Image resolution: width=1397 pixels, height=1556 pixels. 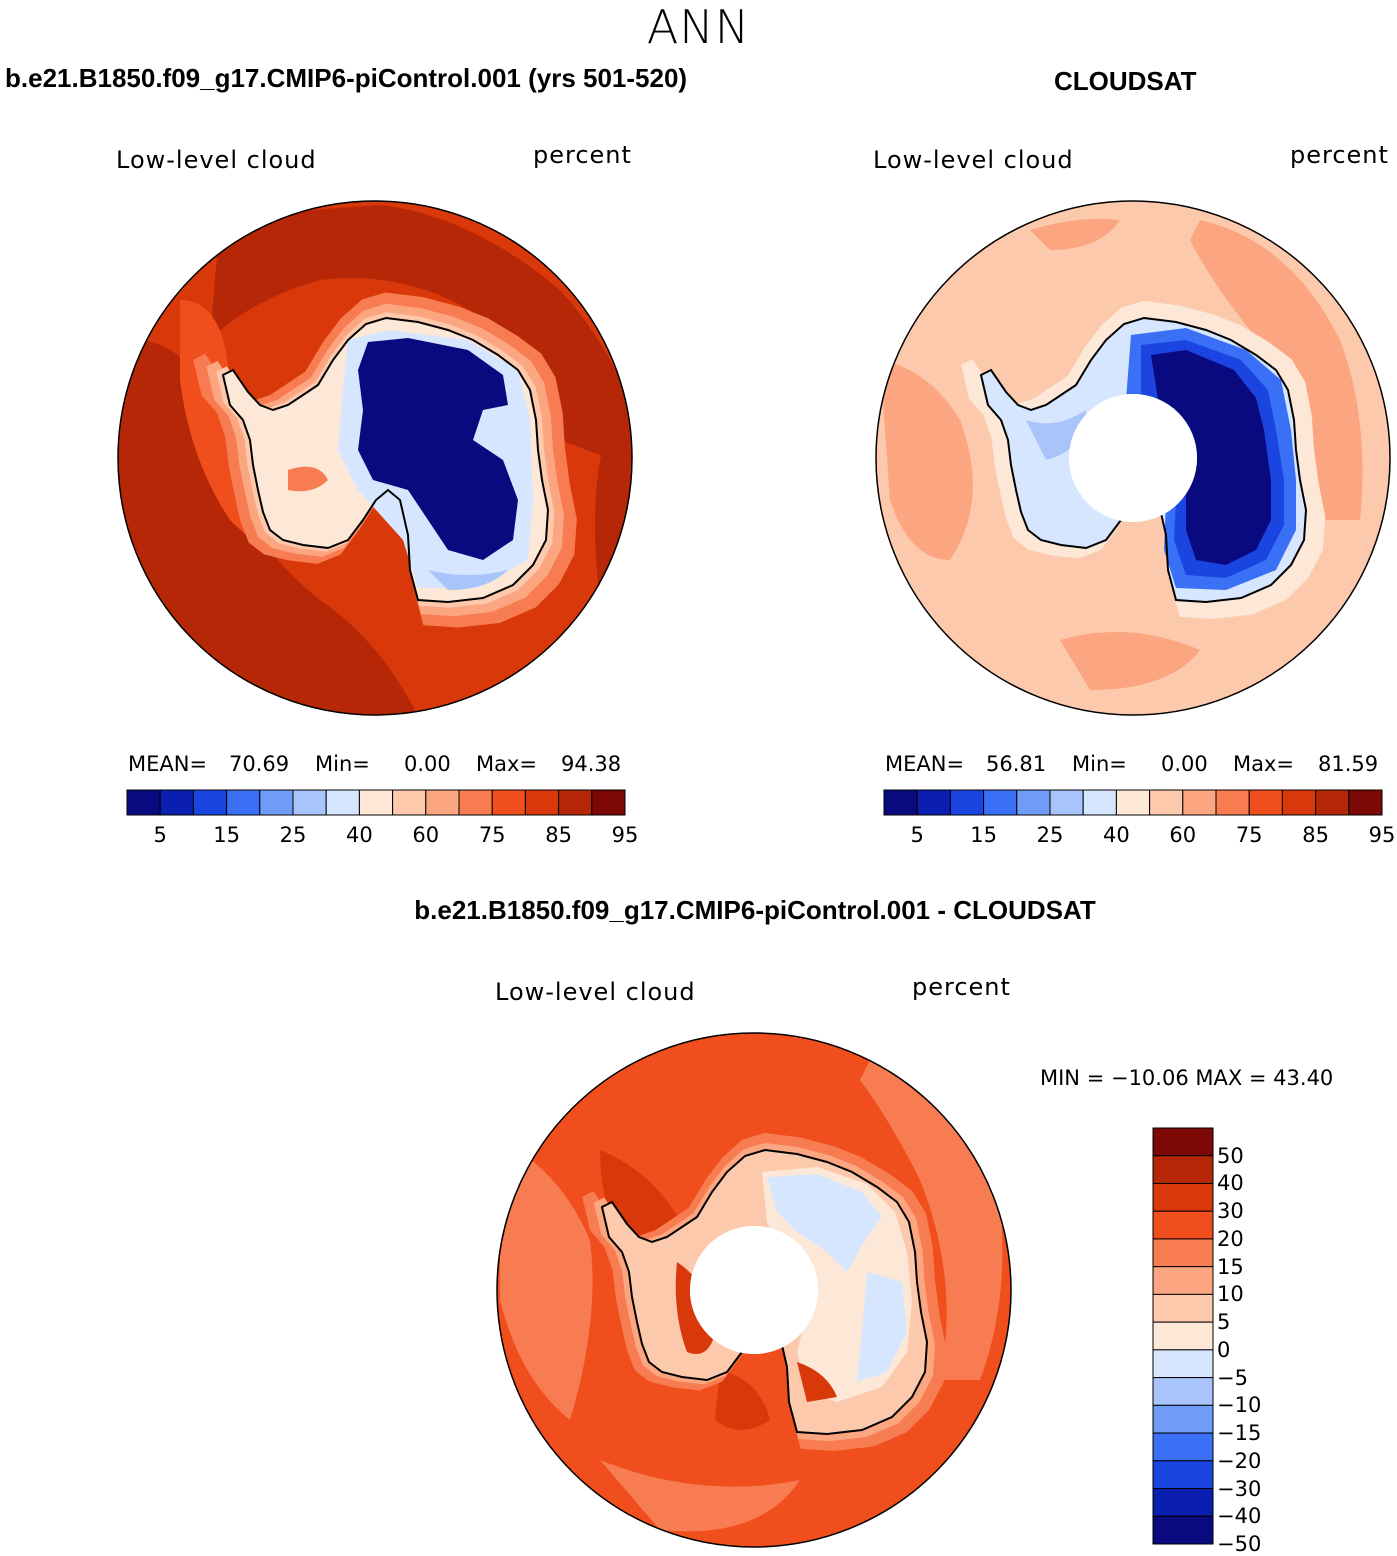 I want to click on panel-2-field-label: Low-level cloud, so click(x=973, y=160).